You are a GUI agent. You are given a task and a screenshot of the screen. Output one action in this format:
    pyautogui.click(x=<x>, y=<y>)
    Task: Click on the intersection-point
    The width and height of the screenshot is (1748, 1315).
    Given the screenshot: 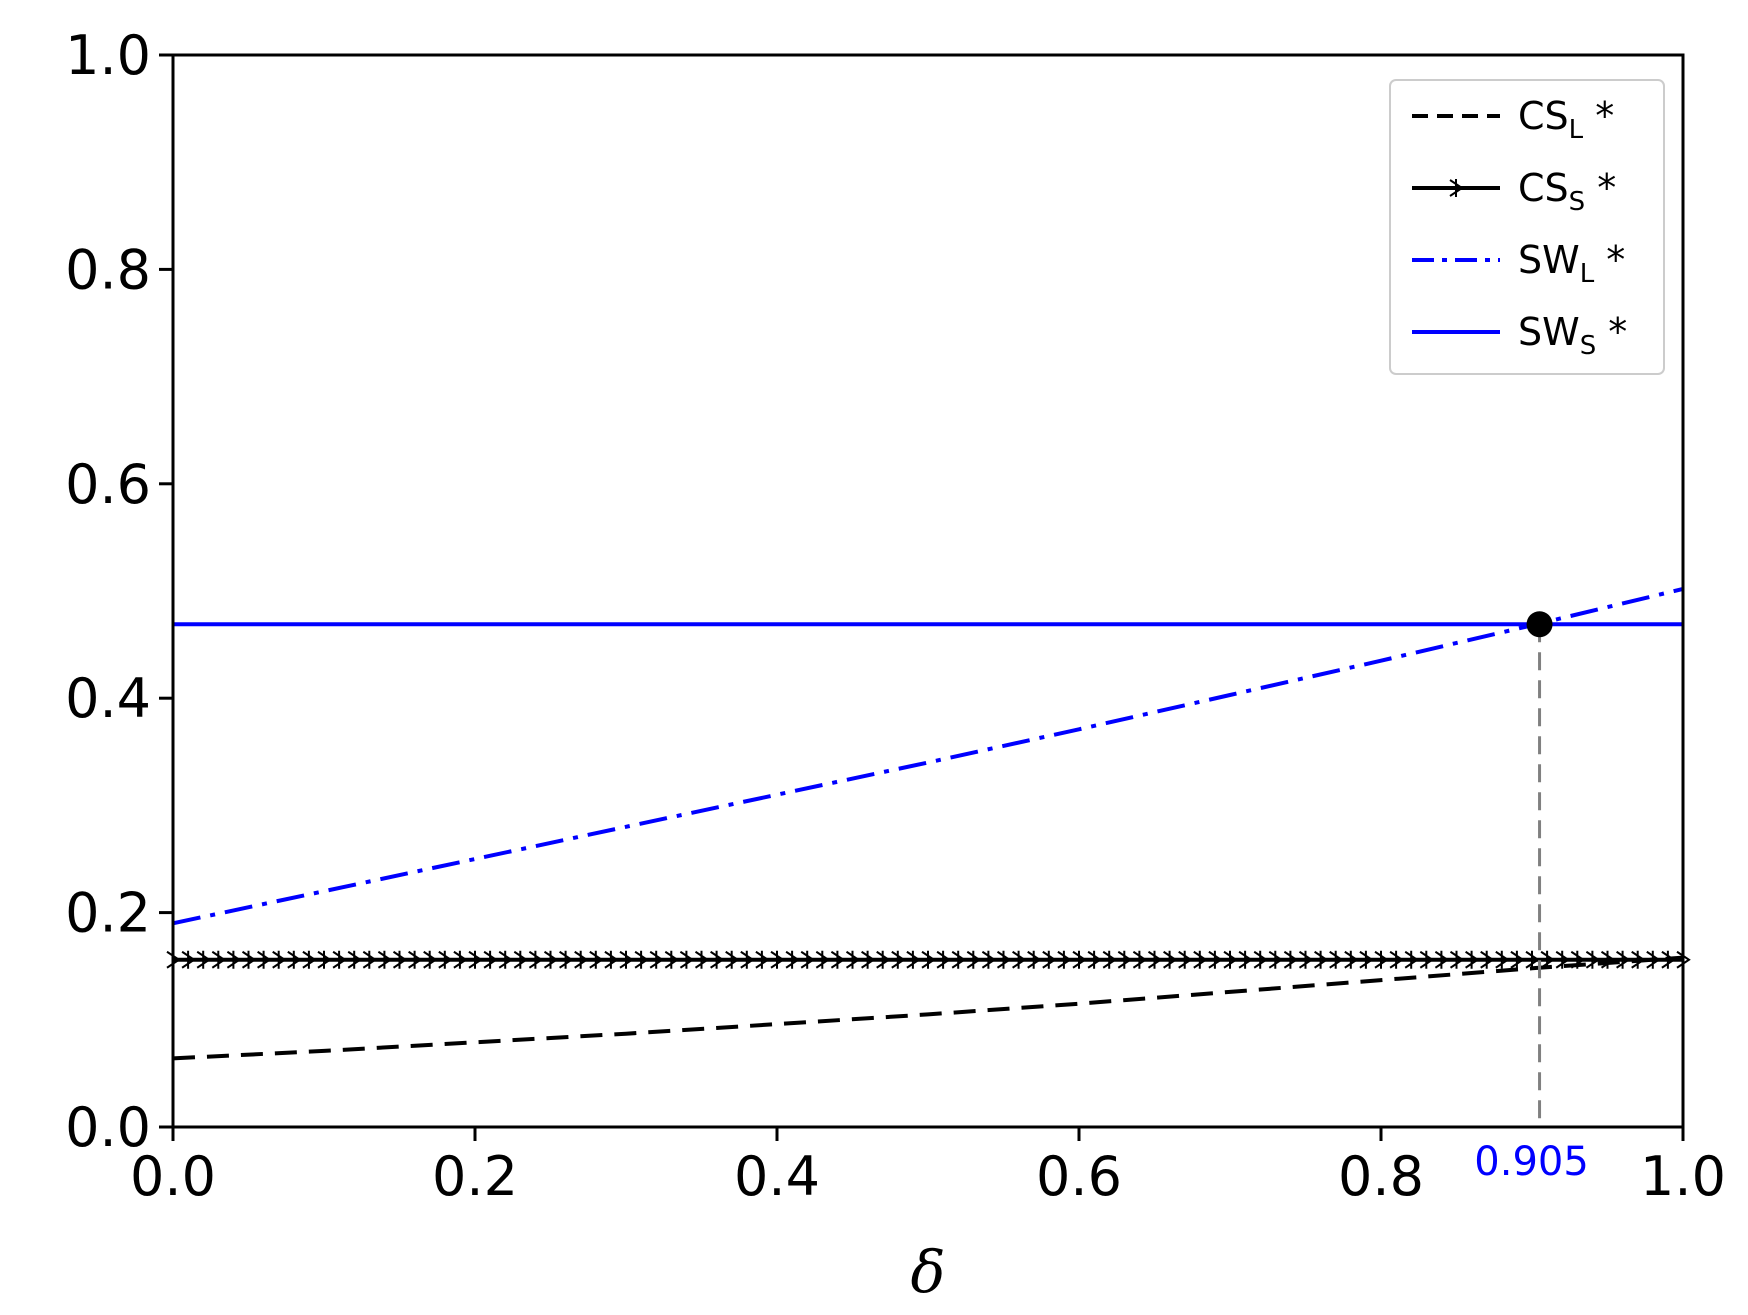 What is the action you would take?
    pyautogui.click(x=1539, y=624)
    